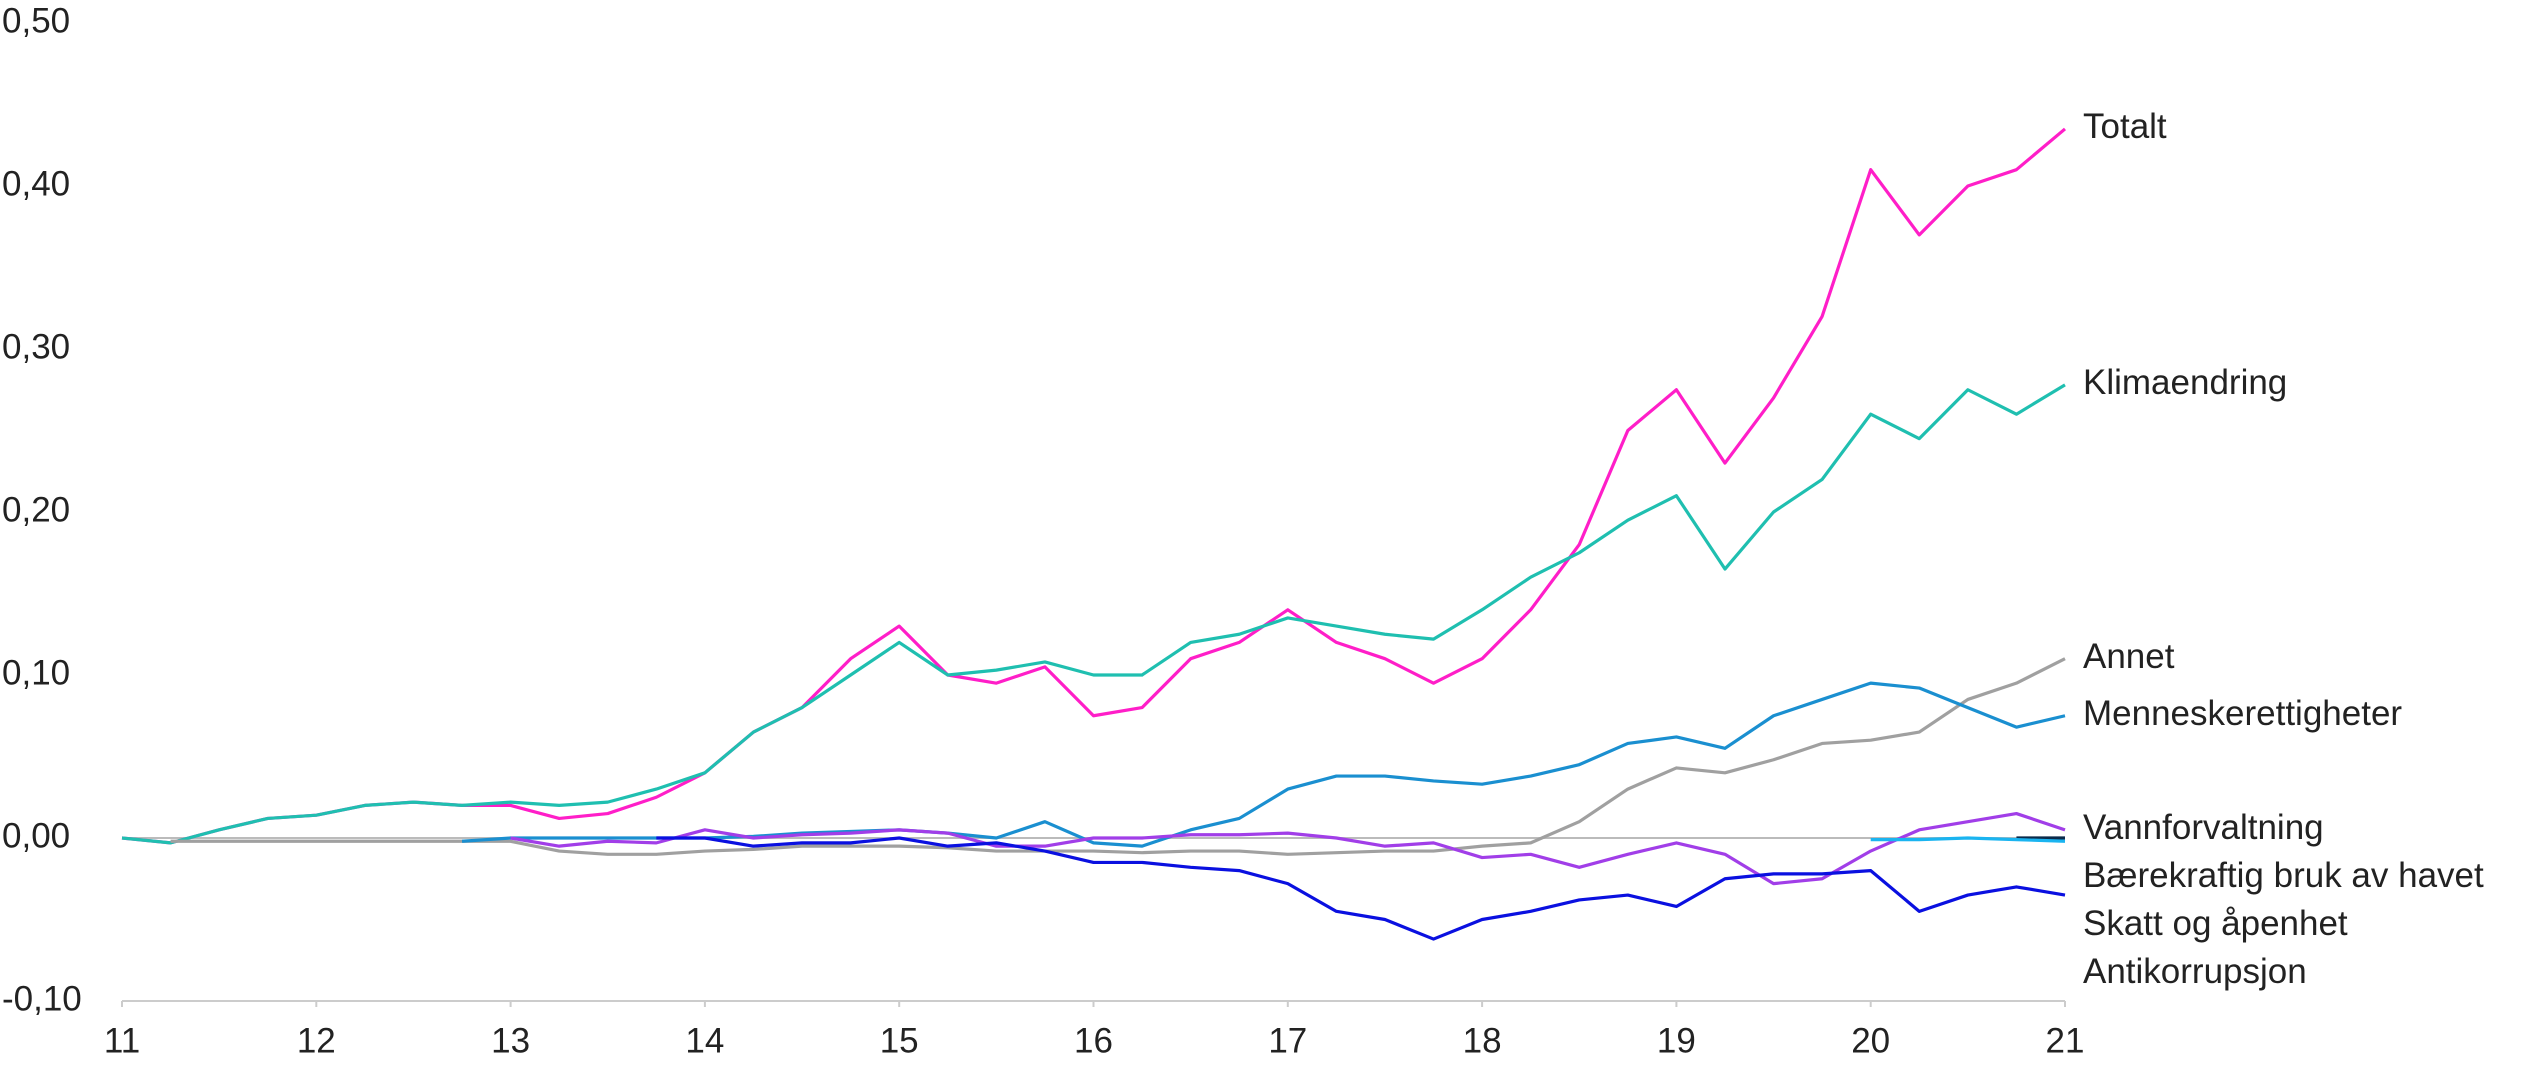 The width and height of the screenshot is (2547, 1067). I want to click on x-tick-label: 17, so click(1287, 1040).